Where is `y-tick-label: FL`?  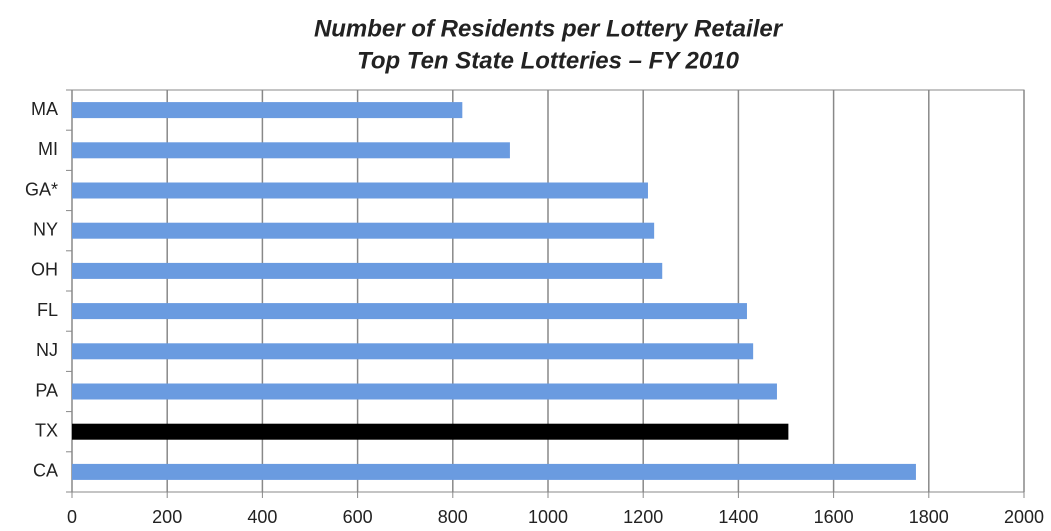
y-tick-label: FL is located at coordinates (47, 310).